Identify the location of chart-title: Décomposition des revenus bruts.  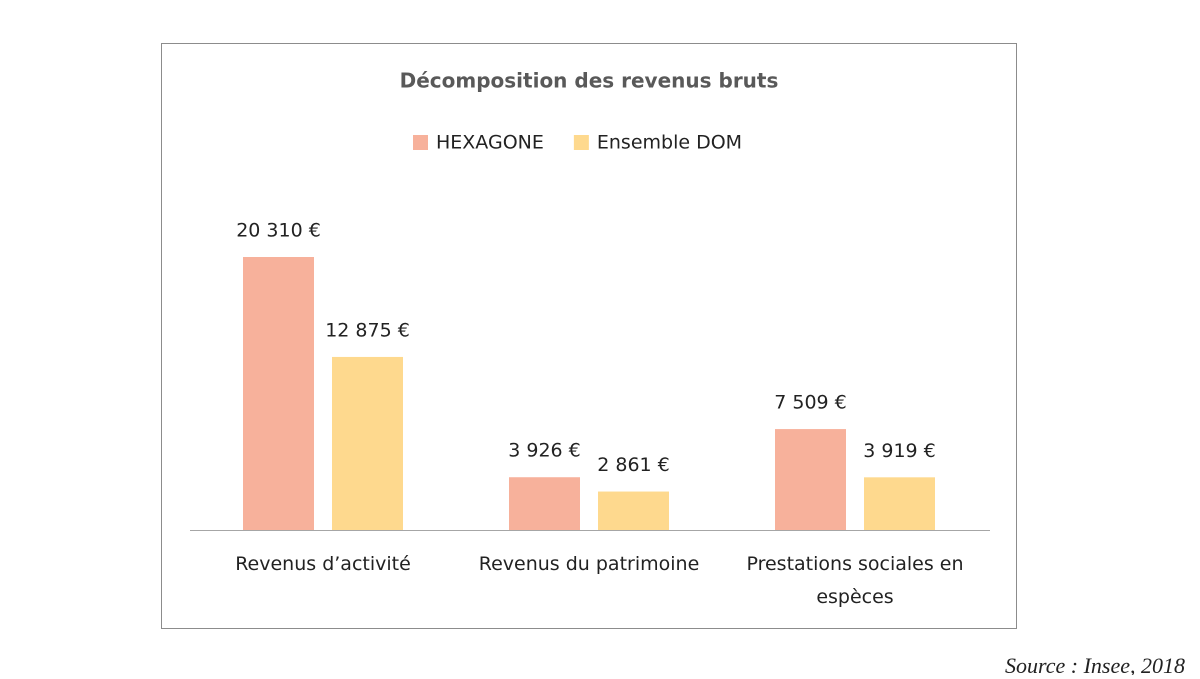
(589, 81).